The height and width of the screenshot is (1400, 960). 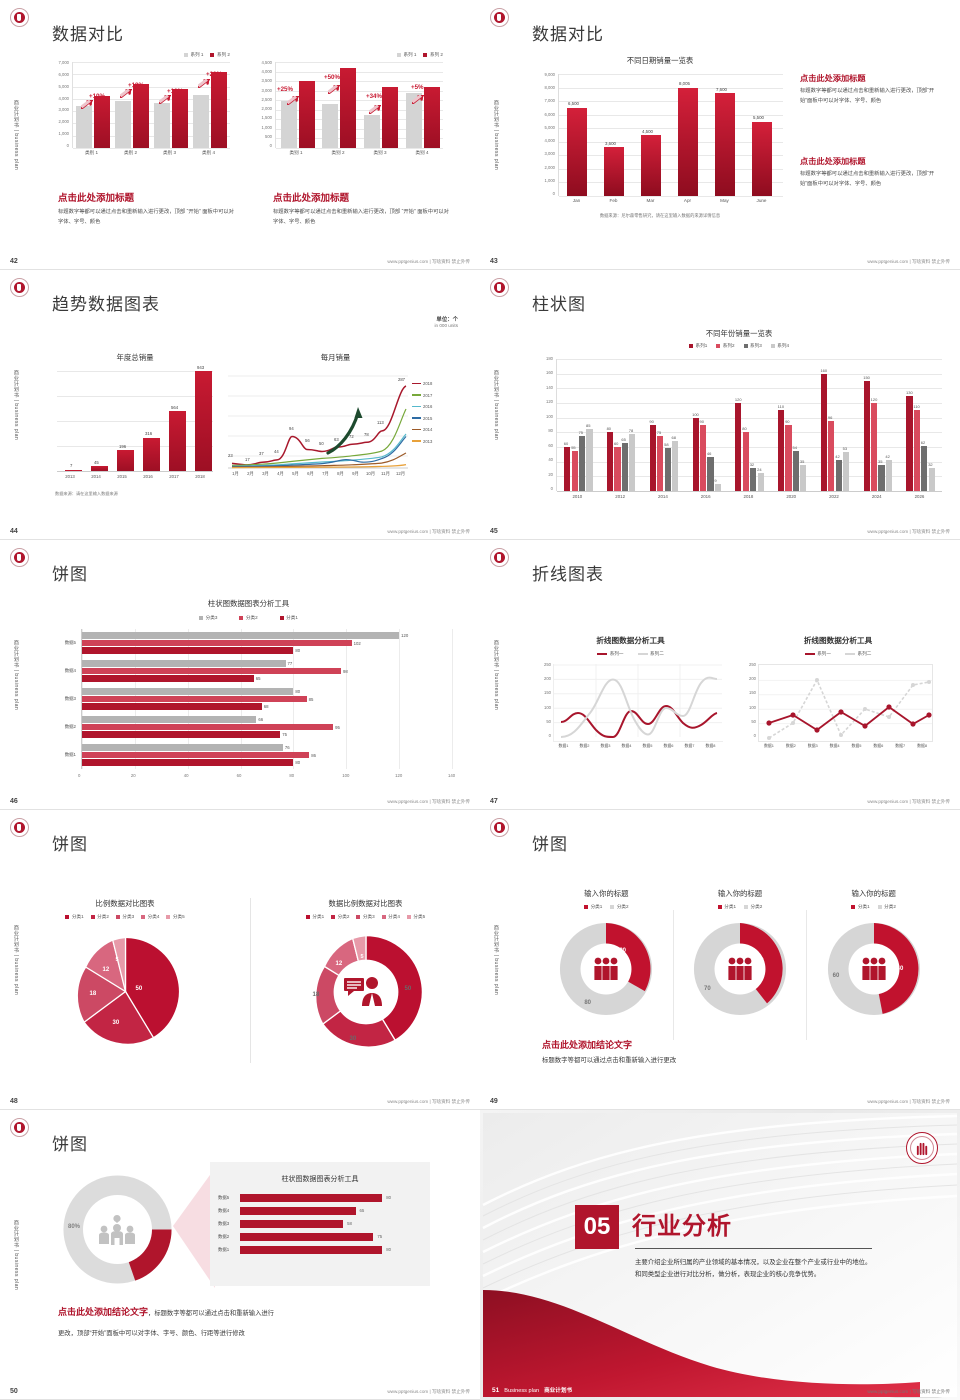 What do you see at coordinates (224, 1210) in the screenshot?
I see `bar-label: 数据4` at bounding box center [224, 1210].